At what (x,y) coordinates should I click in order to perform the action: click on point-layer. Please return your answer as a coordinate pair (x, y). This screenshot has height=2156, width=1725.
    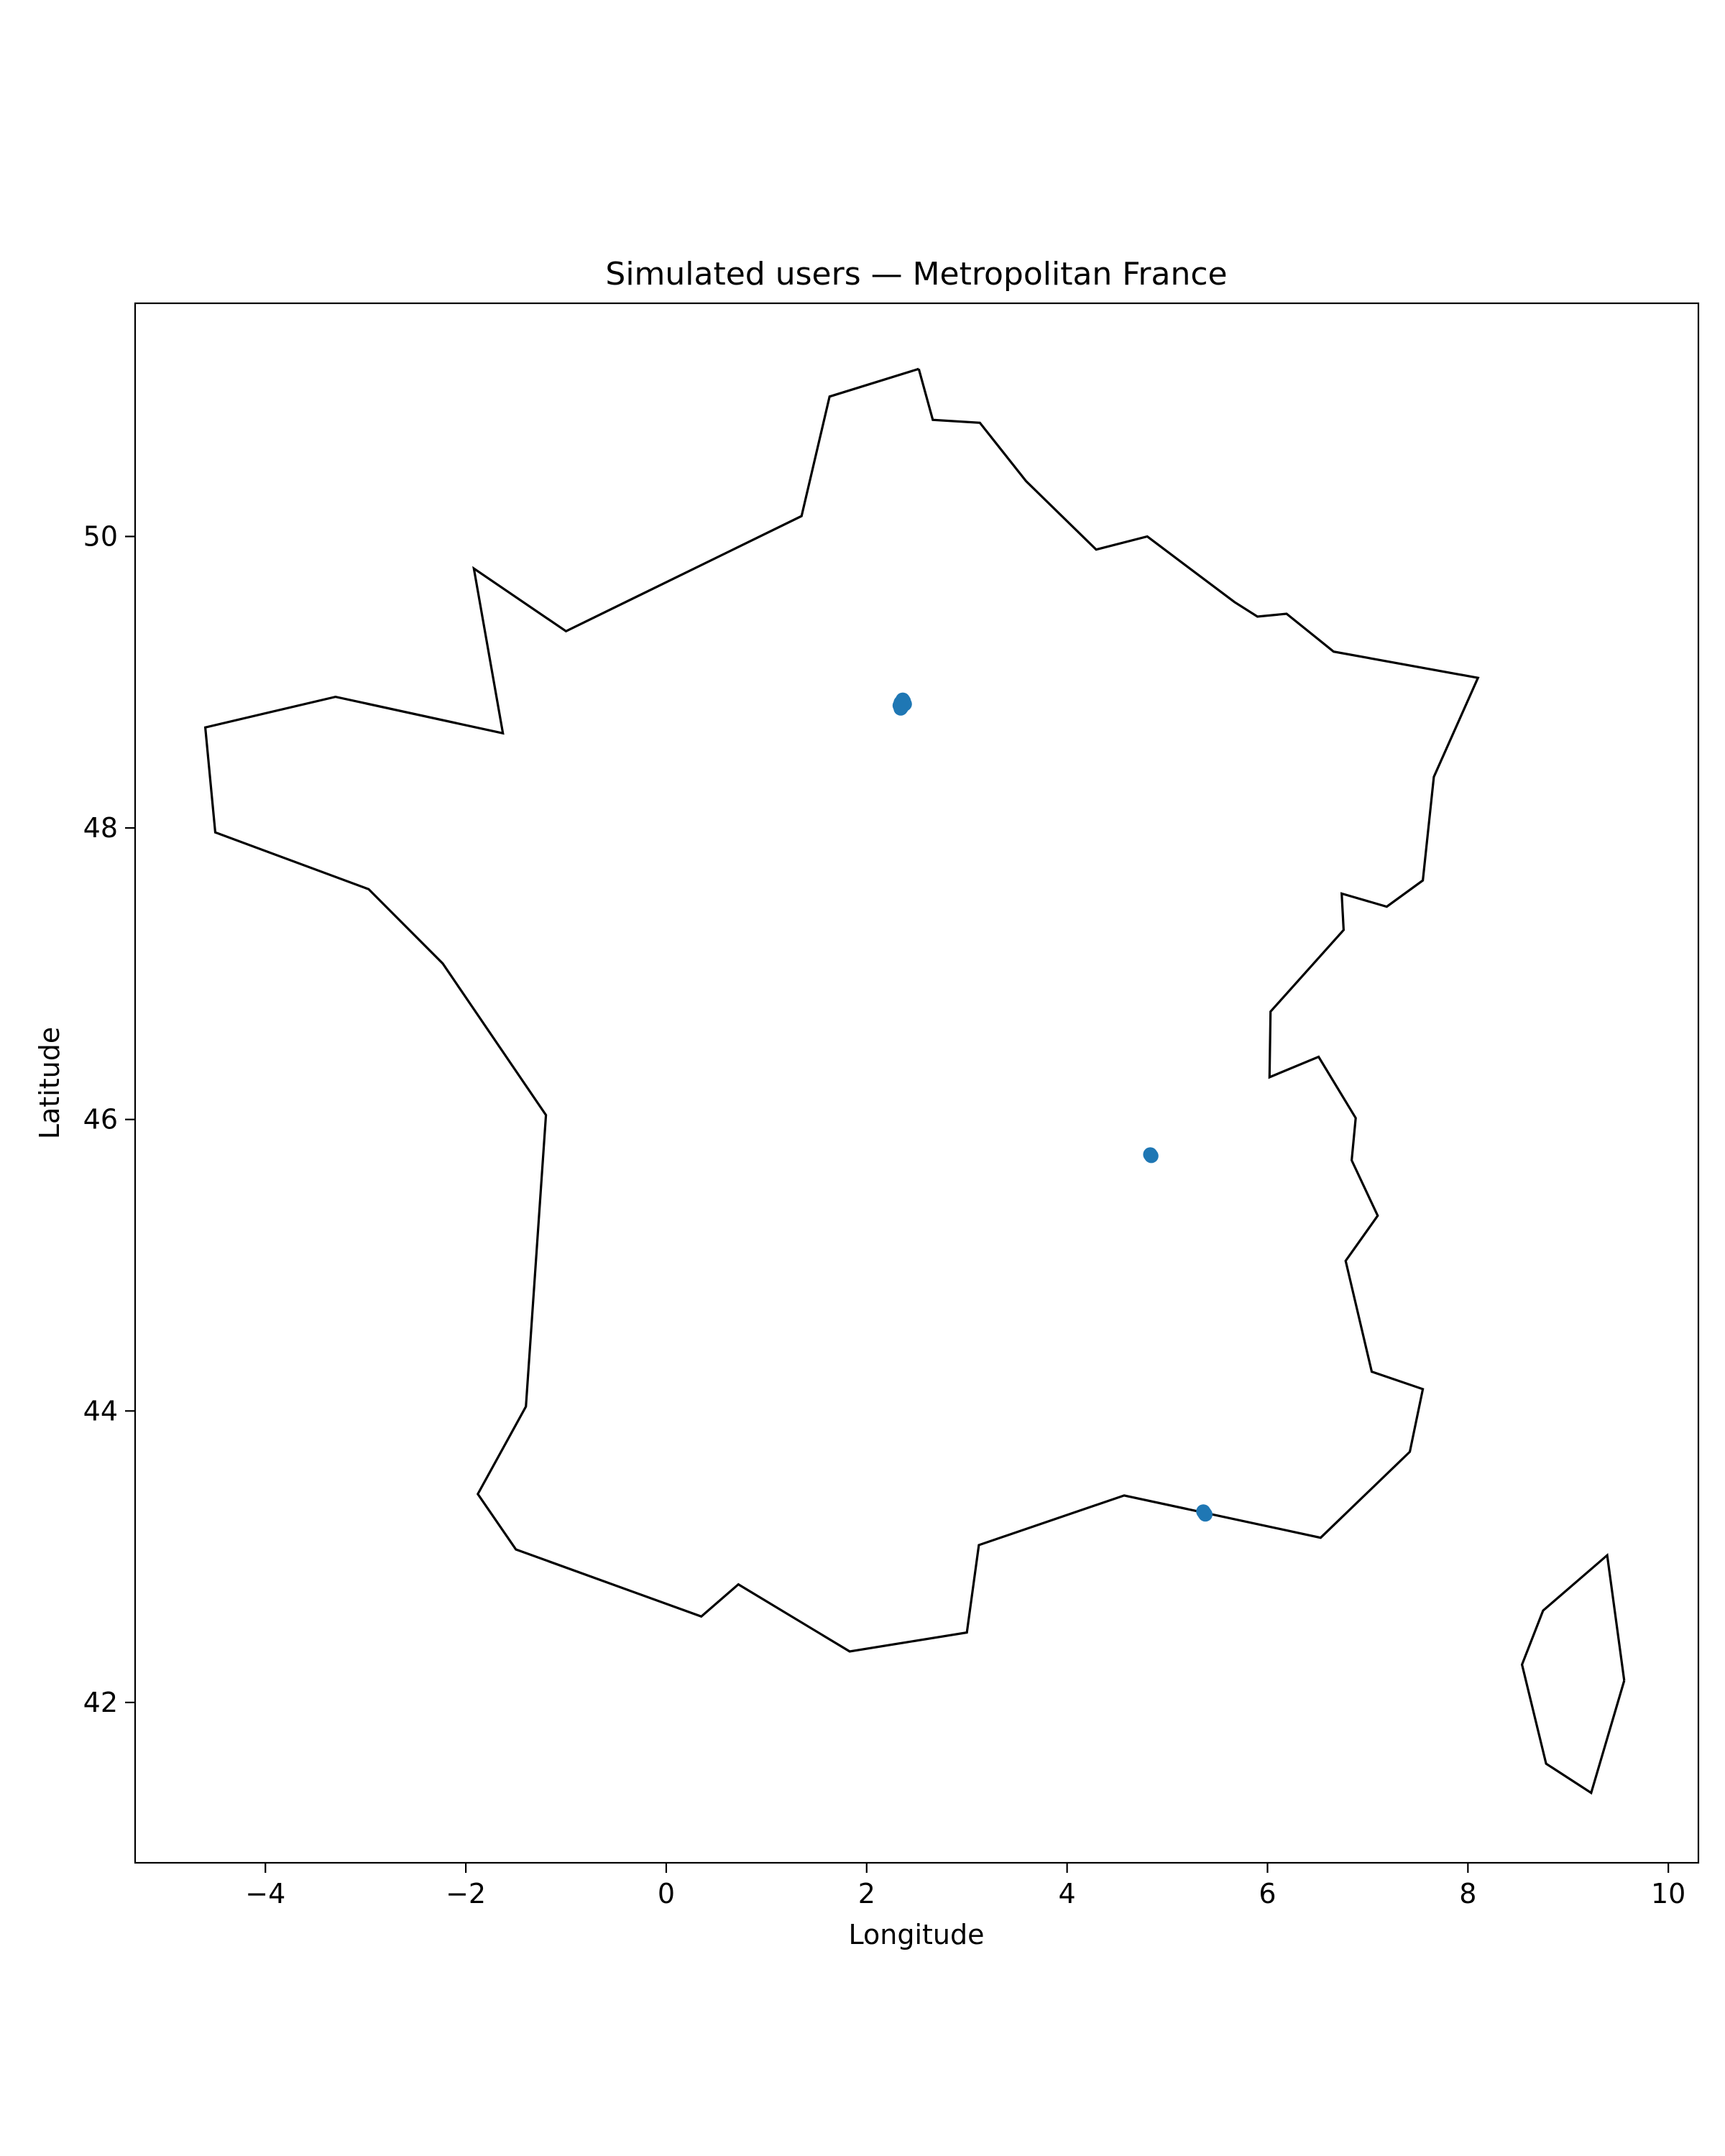
    Looking at the image, I should click on (1052, 1107).